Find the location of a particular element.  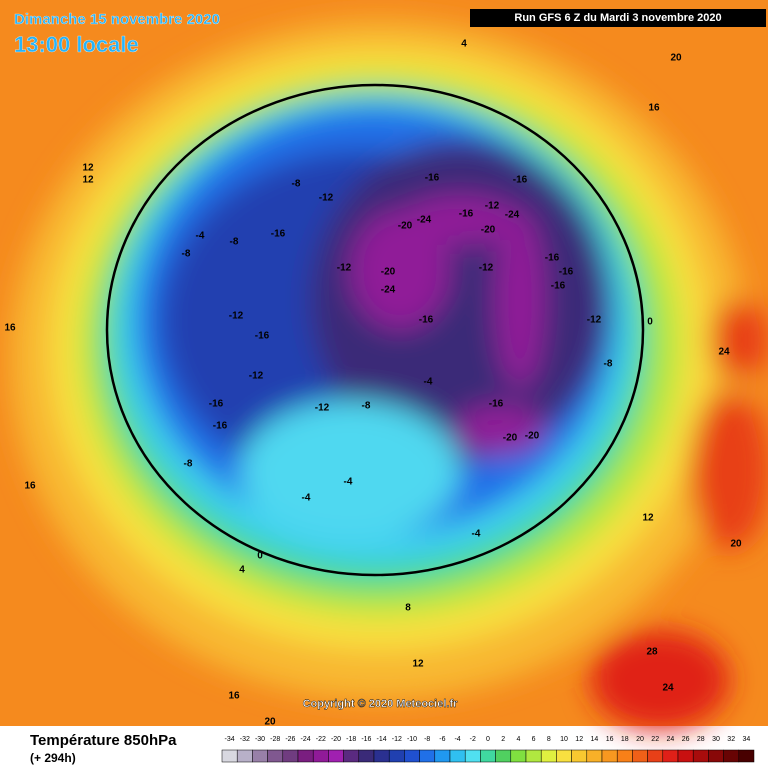

legend-tick: 14 is located at coordinates (595, 739).